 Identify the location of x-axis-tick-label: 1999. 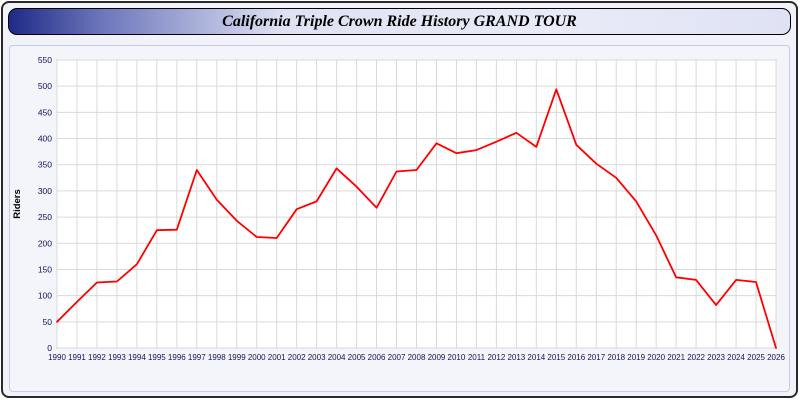
(237, 357).